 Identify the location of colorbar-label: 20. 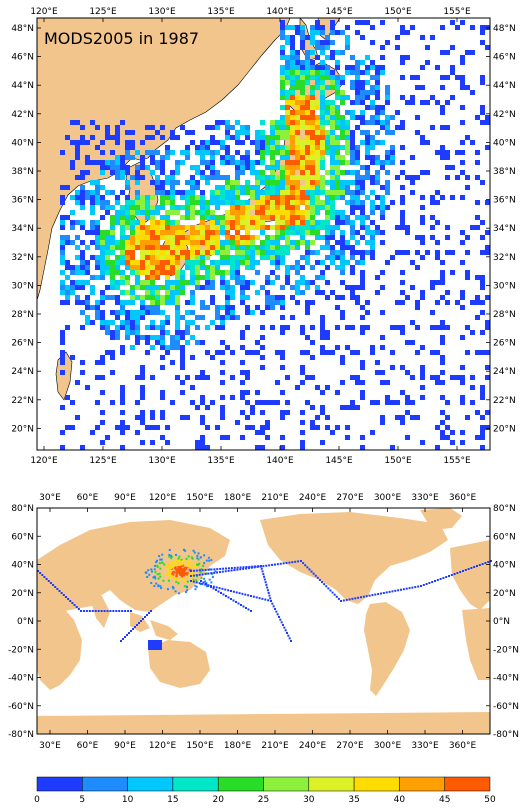
(218, 800).